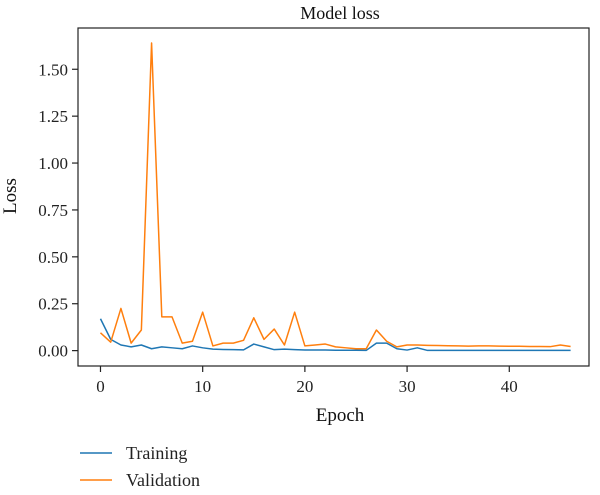 The width and height of the screenshot is (600, 495). What do you see at coordinates (340, 415) in the screenshot?
I see `x-axis-title: Epoch` at bounding box center [340, 415].